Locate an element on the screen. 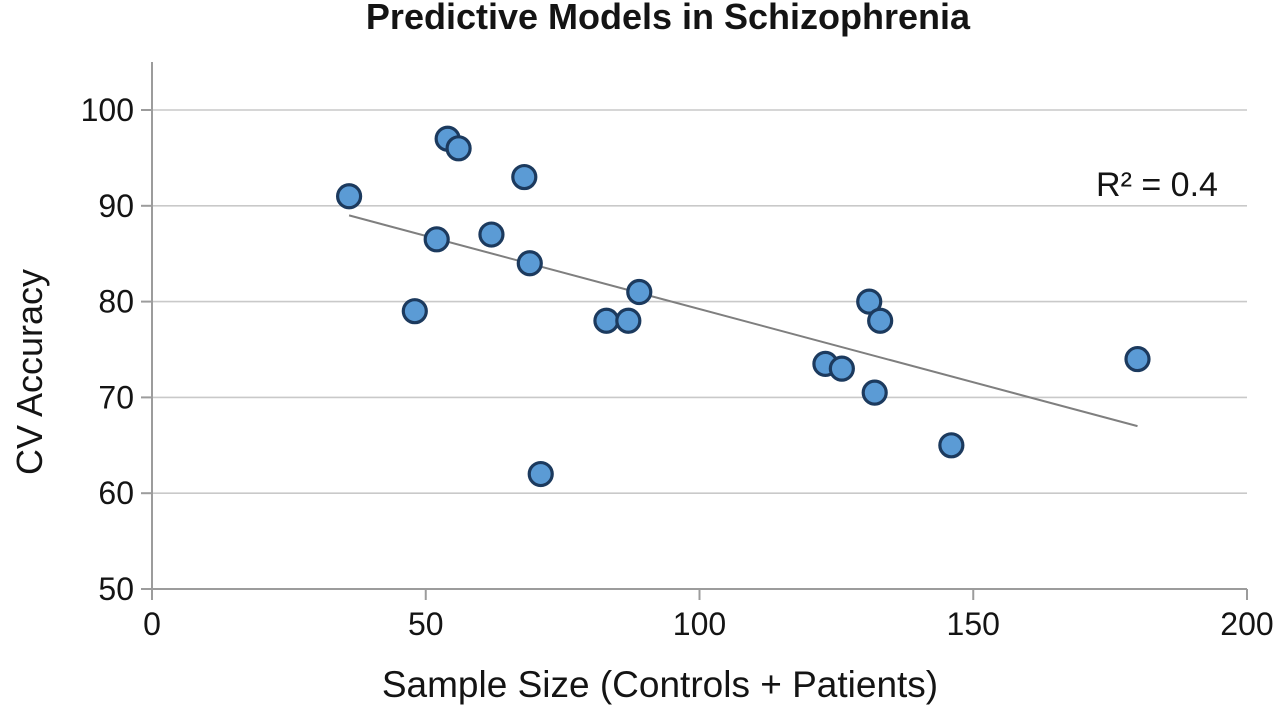 The height and width of the screenshot is (720, 1280). x-tick-label: 0 is located at coordinates (152, 624).